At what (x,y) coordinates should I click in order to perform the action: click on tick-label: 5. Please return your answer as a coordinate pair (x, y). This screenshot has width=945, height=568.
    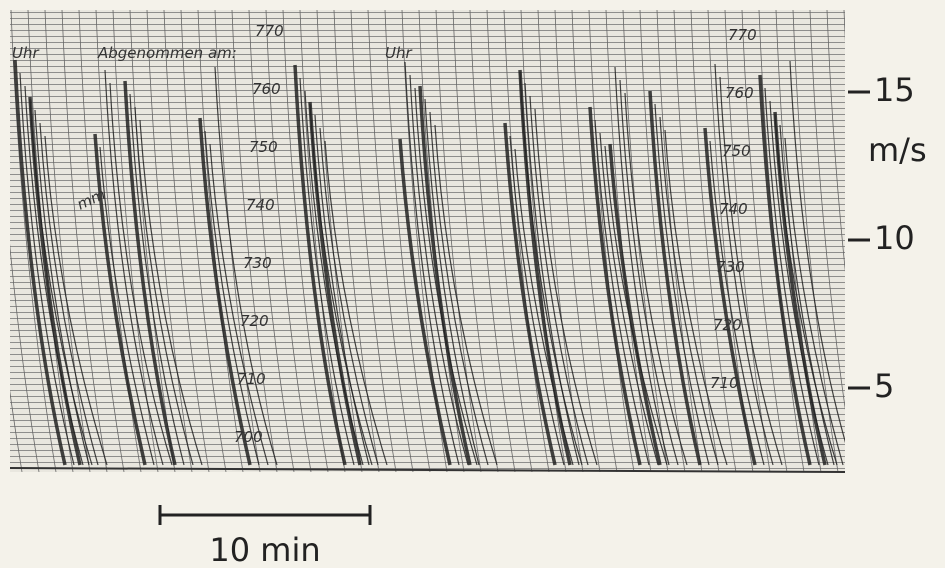
    Looking at the image, I should click on (884, 386).